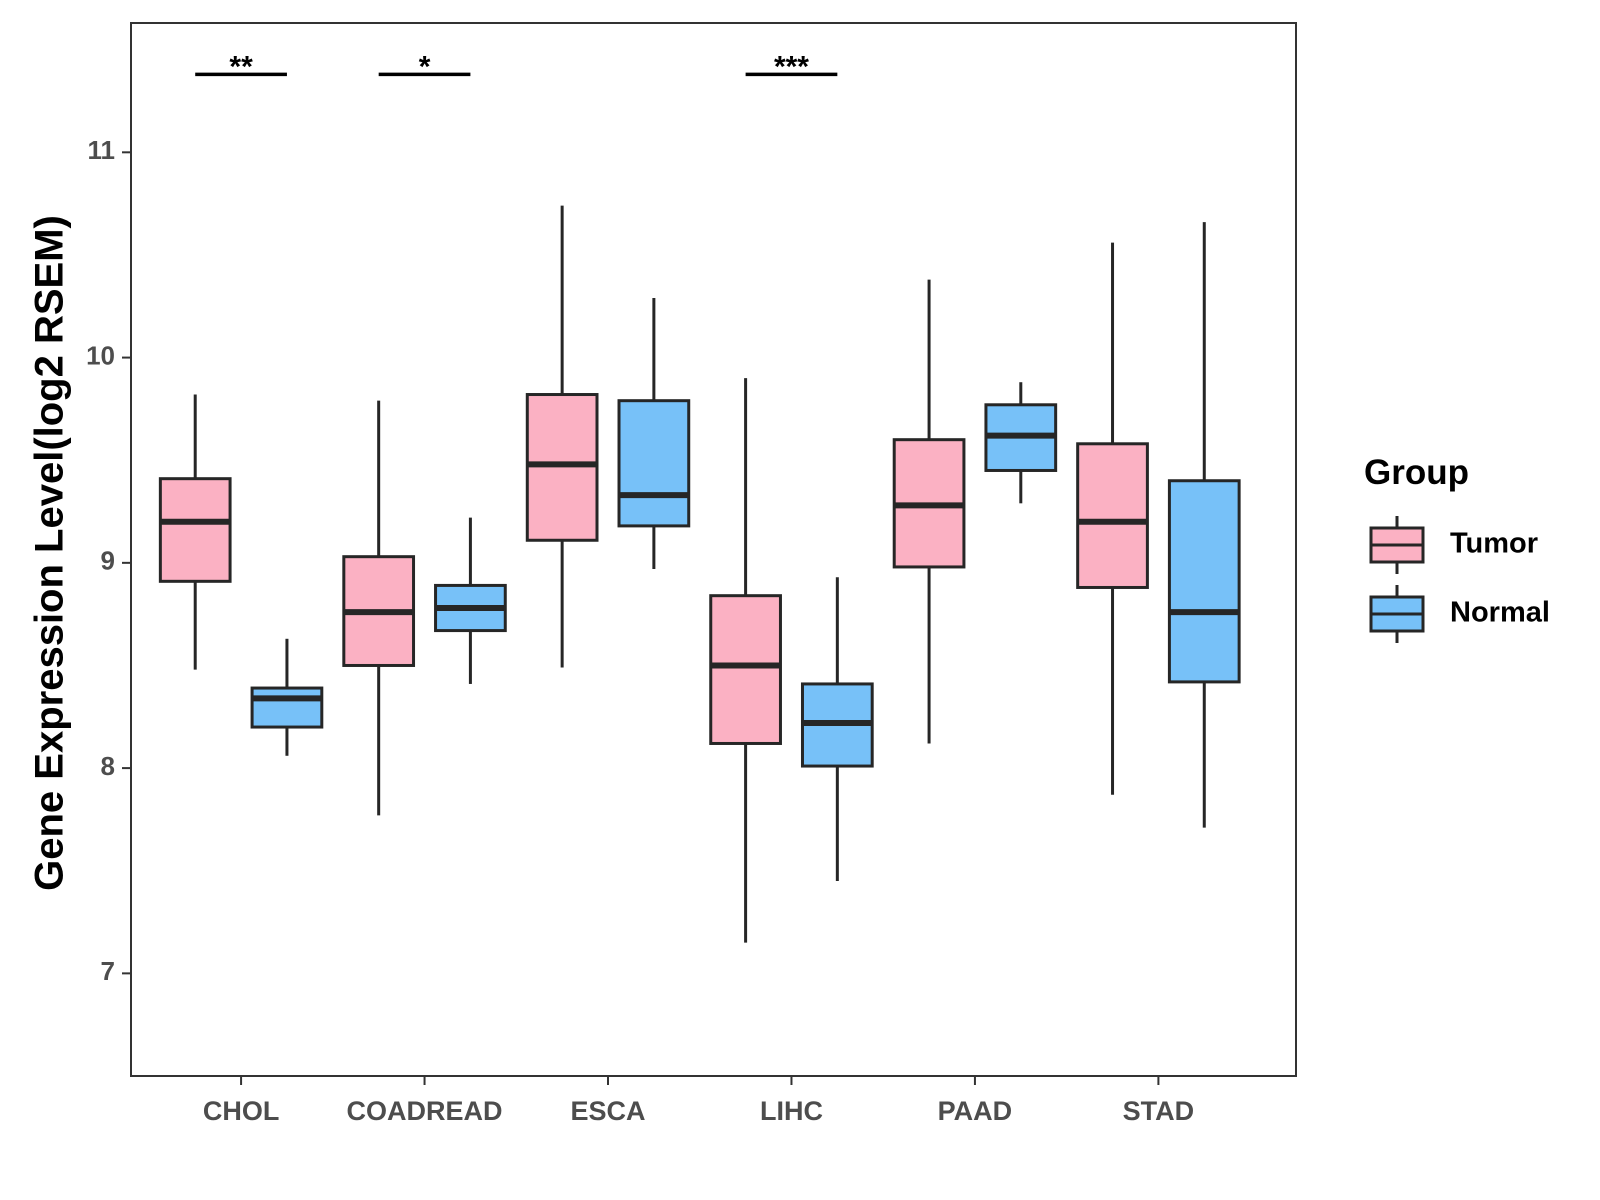 Image resolution: width=1600 pixels, height=1200 pixels. Describe the element at coordinates (379, 608) in the screenshot. I see `box-tumor-coadread` at that location.